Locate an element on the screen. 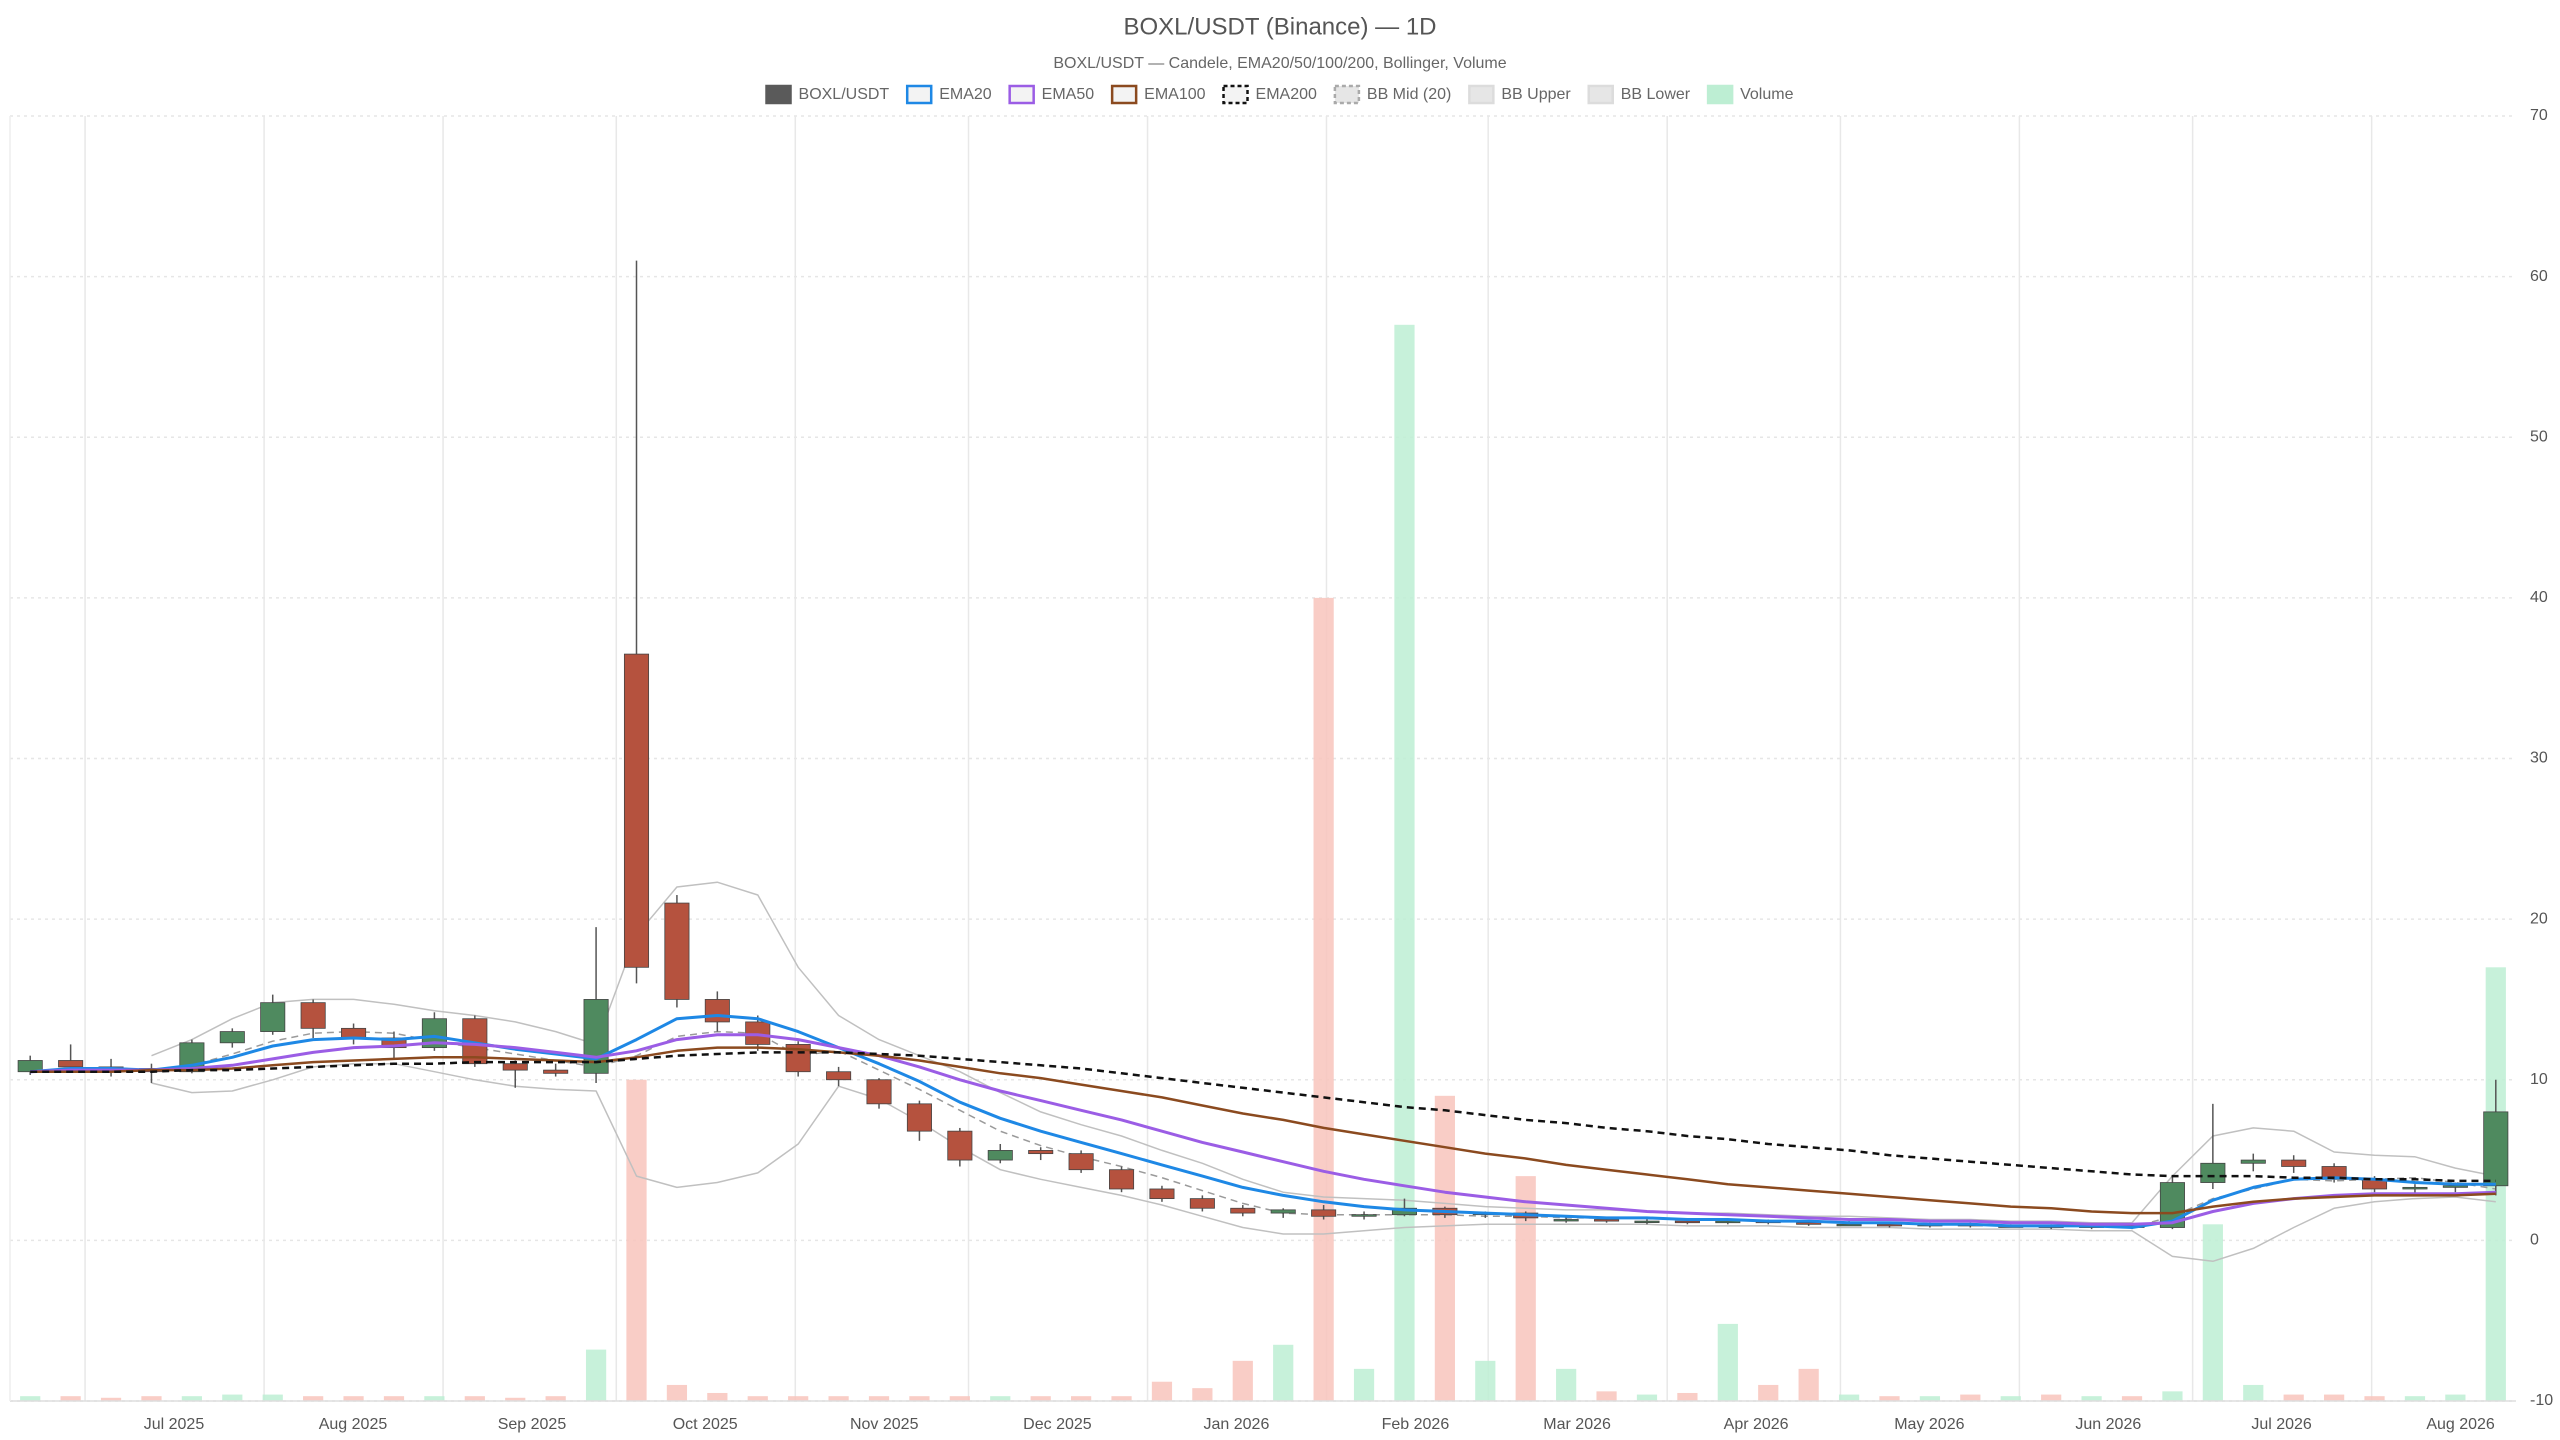  y-tick-label: 50 is located at coordinates (2539, 436).